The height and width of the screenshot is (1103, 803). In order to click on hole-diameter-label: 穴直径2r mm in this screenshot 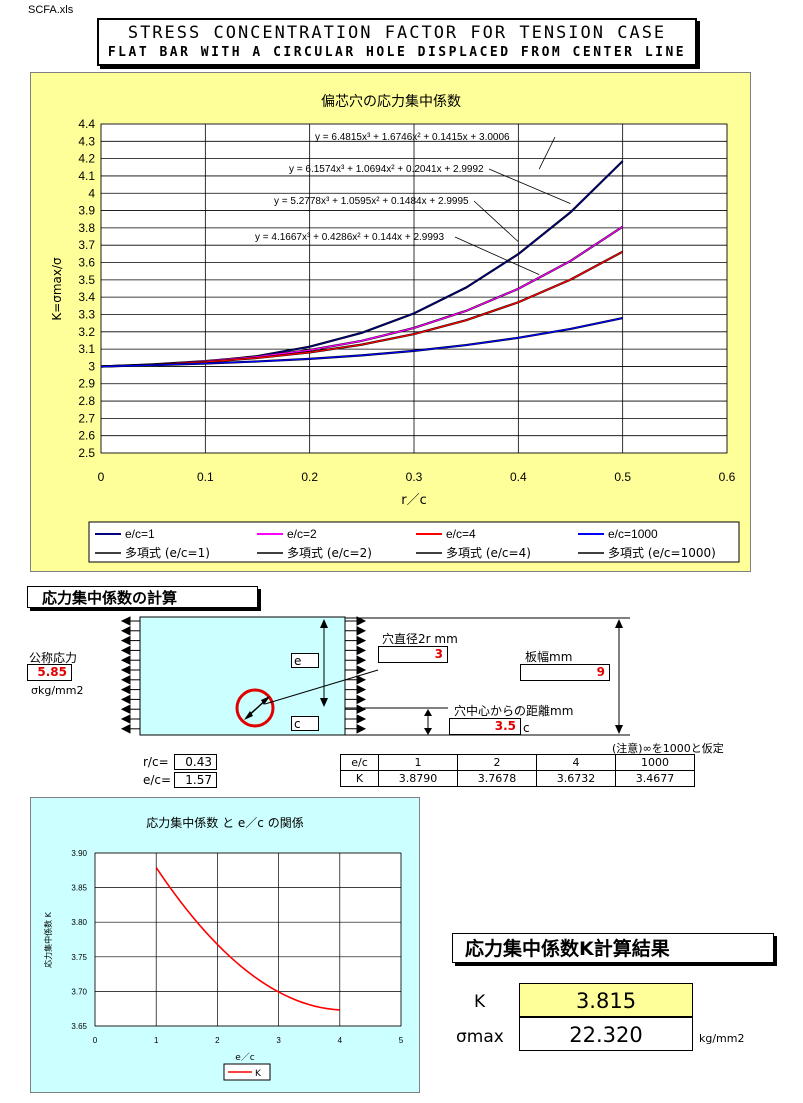, I will do `click(420, 639)`.